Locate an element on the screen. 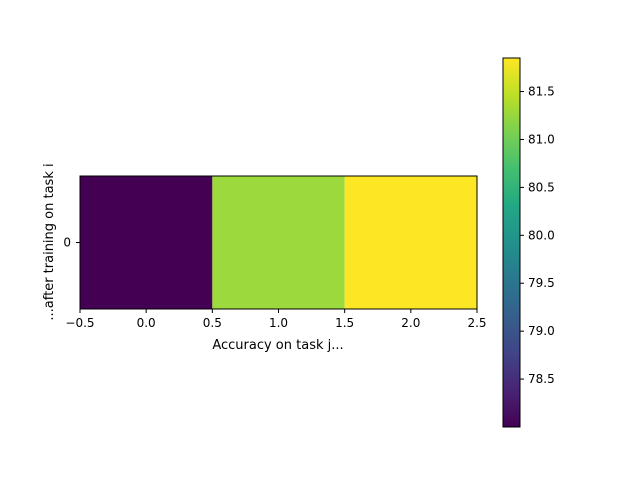 This screenshot has width=640, height=480. colorbar-tick-label: 80.0 is located at coordinates (541, 235).